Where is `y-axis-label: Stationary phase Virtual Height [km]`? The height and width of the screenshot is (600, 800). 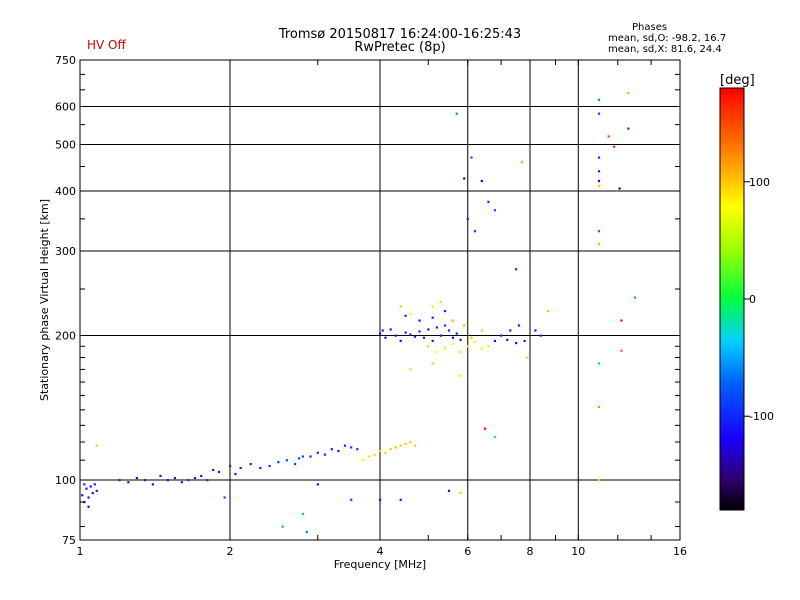
y-axis-label: Stationary phase Virtual Height [km] is located at coordinates (44, 300).